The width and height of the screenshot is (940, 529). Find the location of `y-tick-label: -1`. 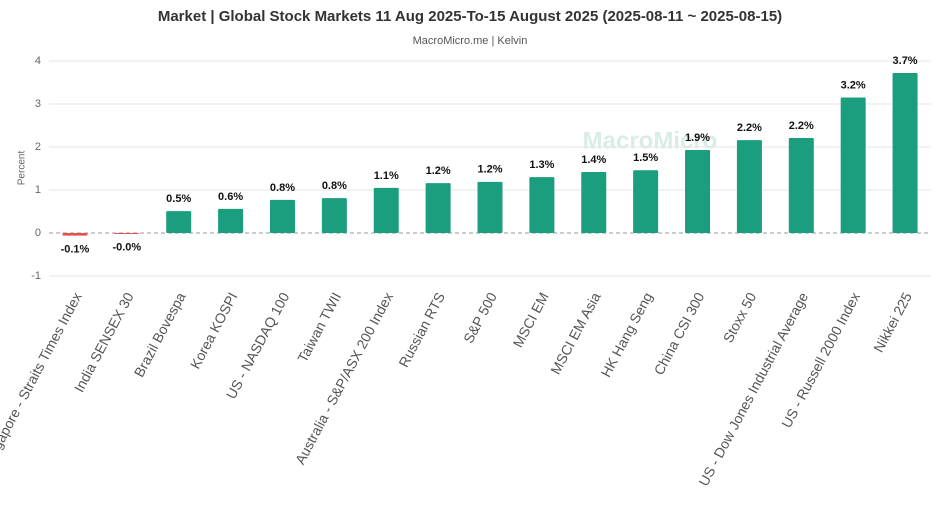

y-tick-label: -1 is located at coordinates (36, 276).